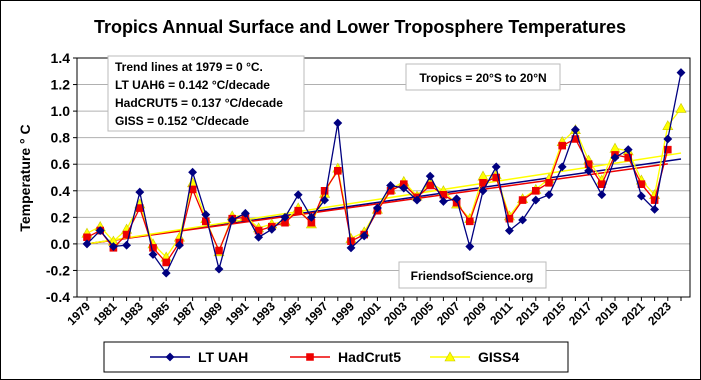 This screenshot has height=380, width=701. Describe the element at coordinates (25, 177) in the screenshot. I see `y-axis-label: Temperature ° C` at that location.